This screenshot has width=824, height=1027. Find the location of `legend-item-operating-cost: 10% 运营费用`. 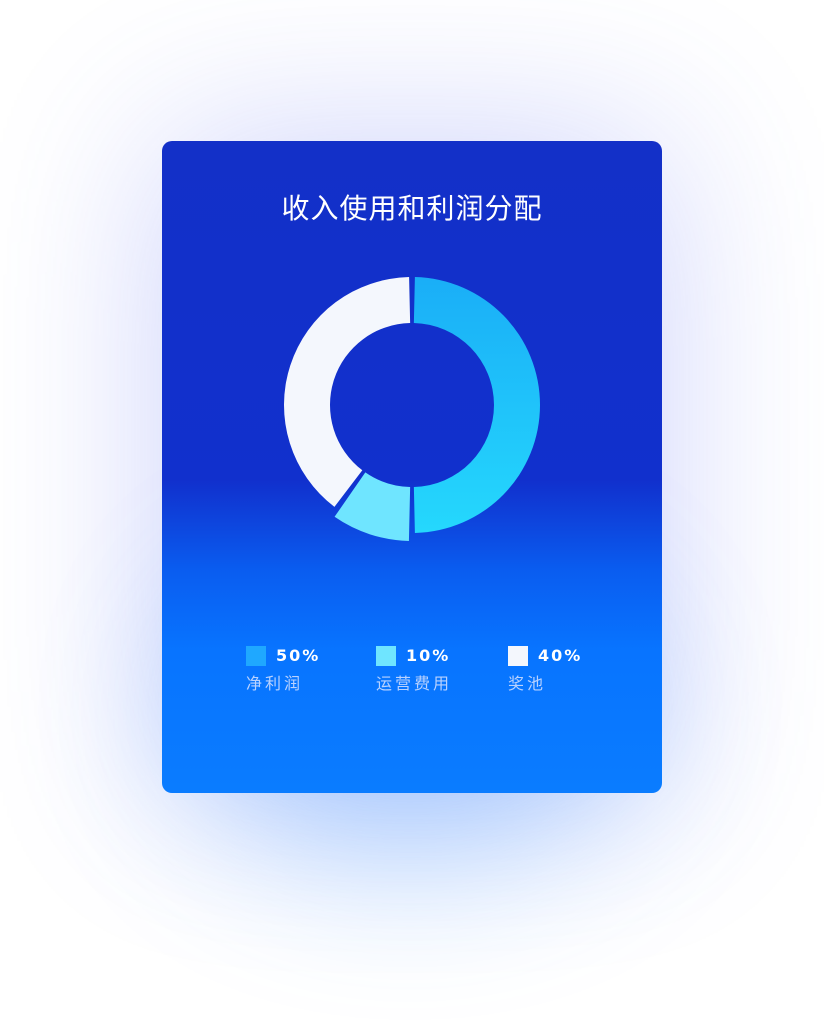

legend-item-operating-cost: 10% 运营费用 is located at coordinates (446, 676).